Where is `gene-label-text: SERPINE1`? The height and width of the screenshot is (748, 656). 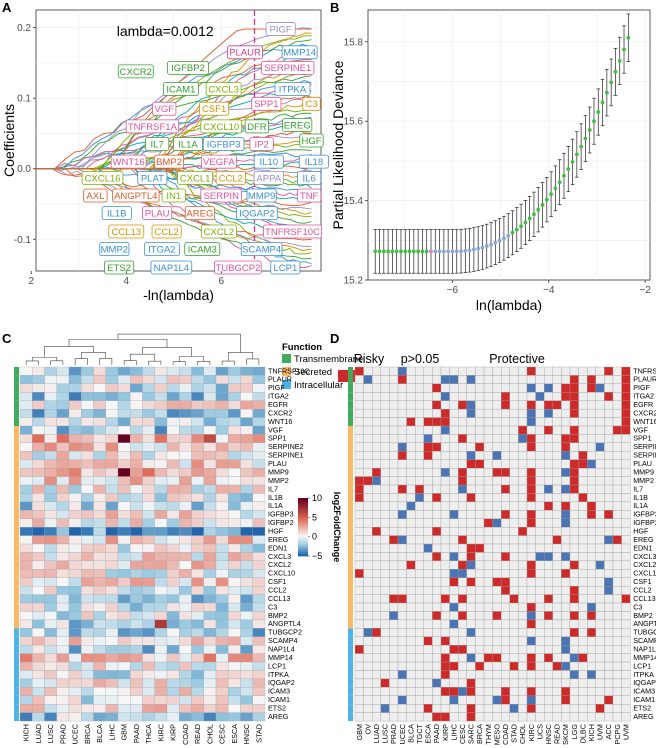
gene-label-text: SERPINE1 is located at coordinates (287, 68).